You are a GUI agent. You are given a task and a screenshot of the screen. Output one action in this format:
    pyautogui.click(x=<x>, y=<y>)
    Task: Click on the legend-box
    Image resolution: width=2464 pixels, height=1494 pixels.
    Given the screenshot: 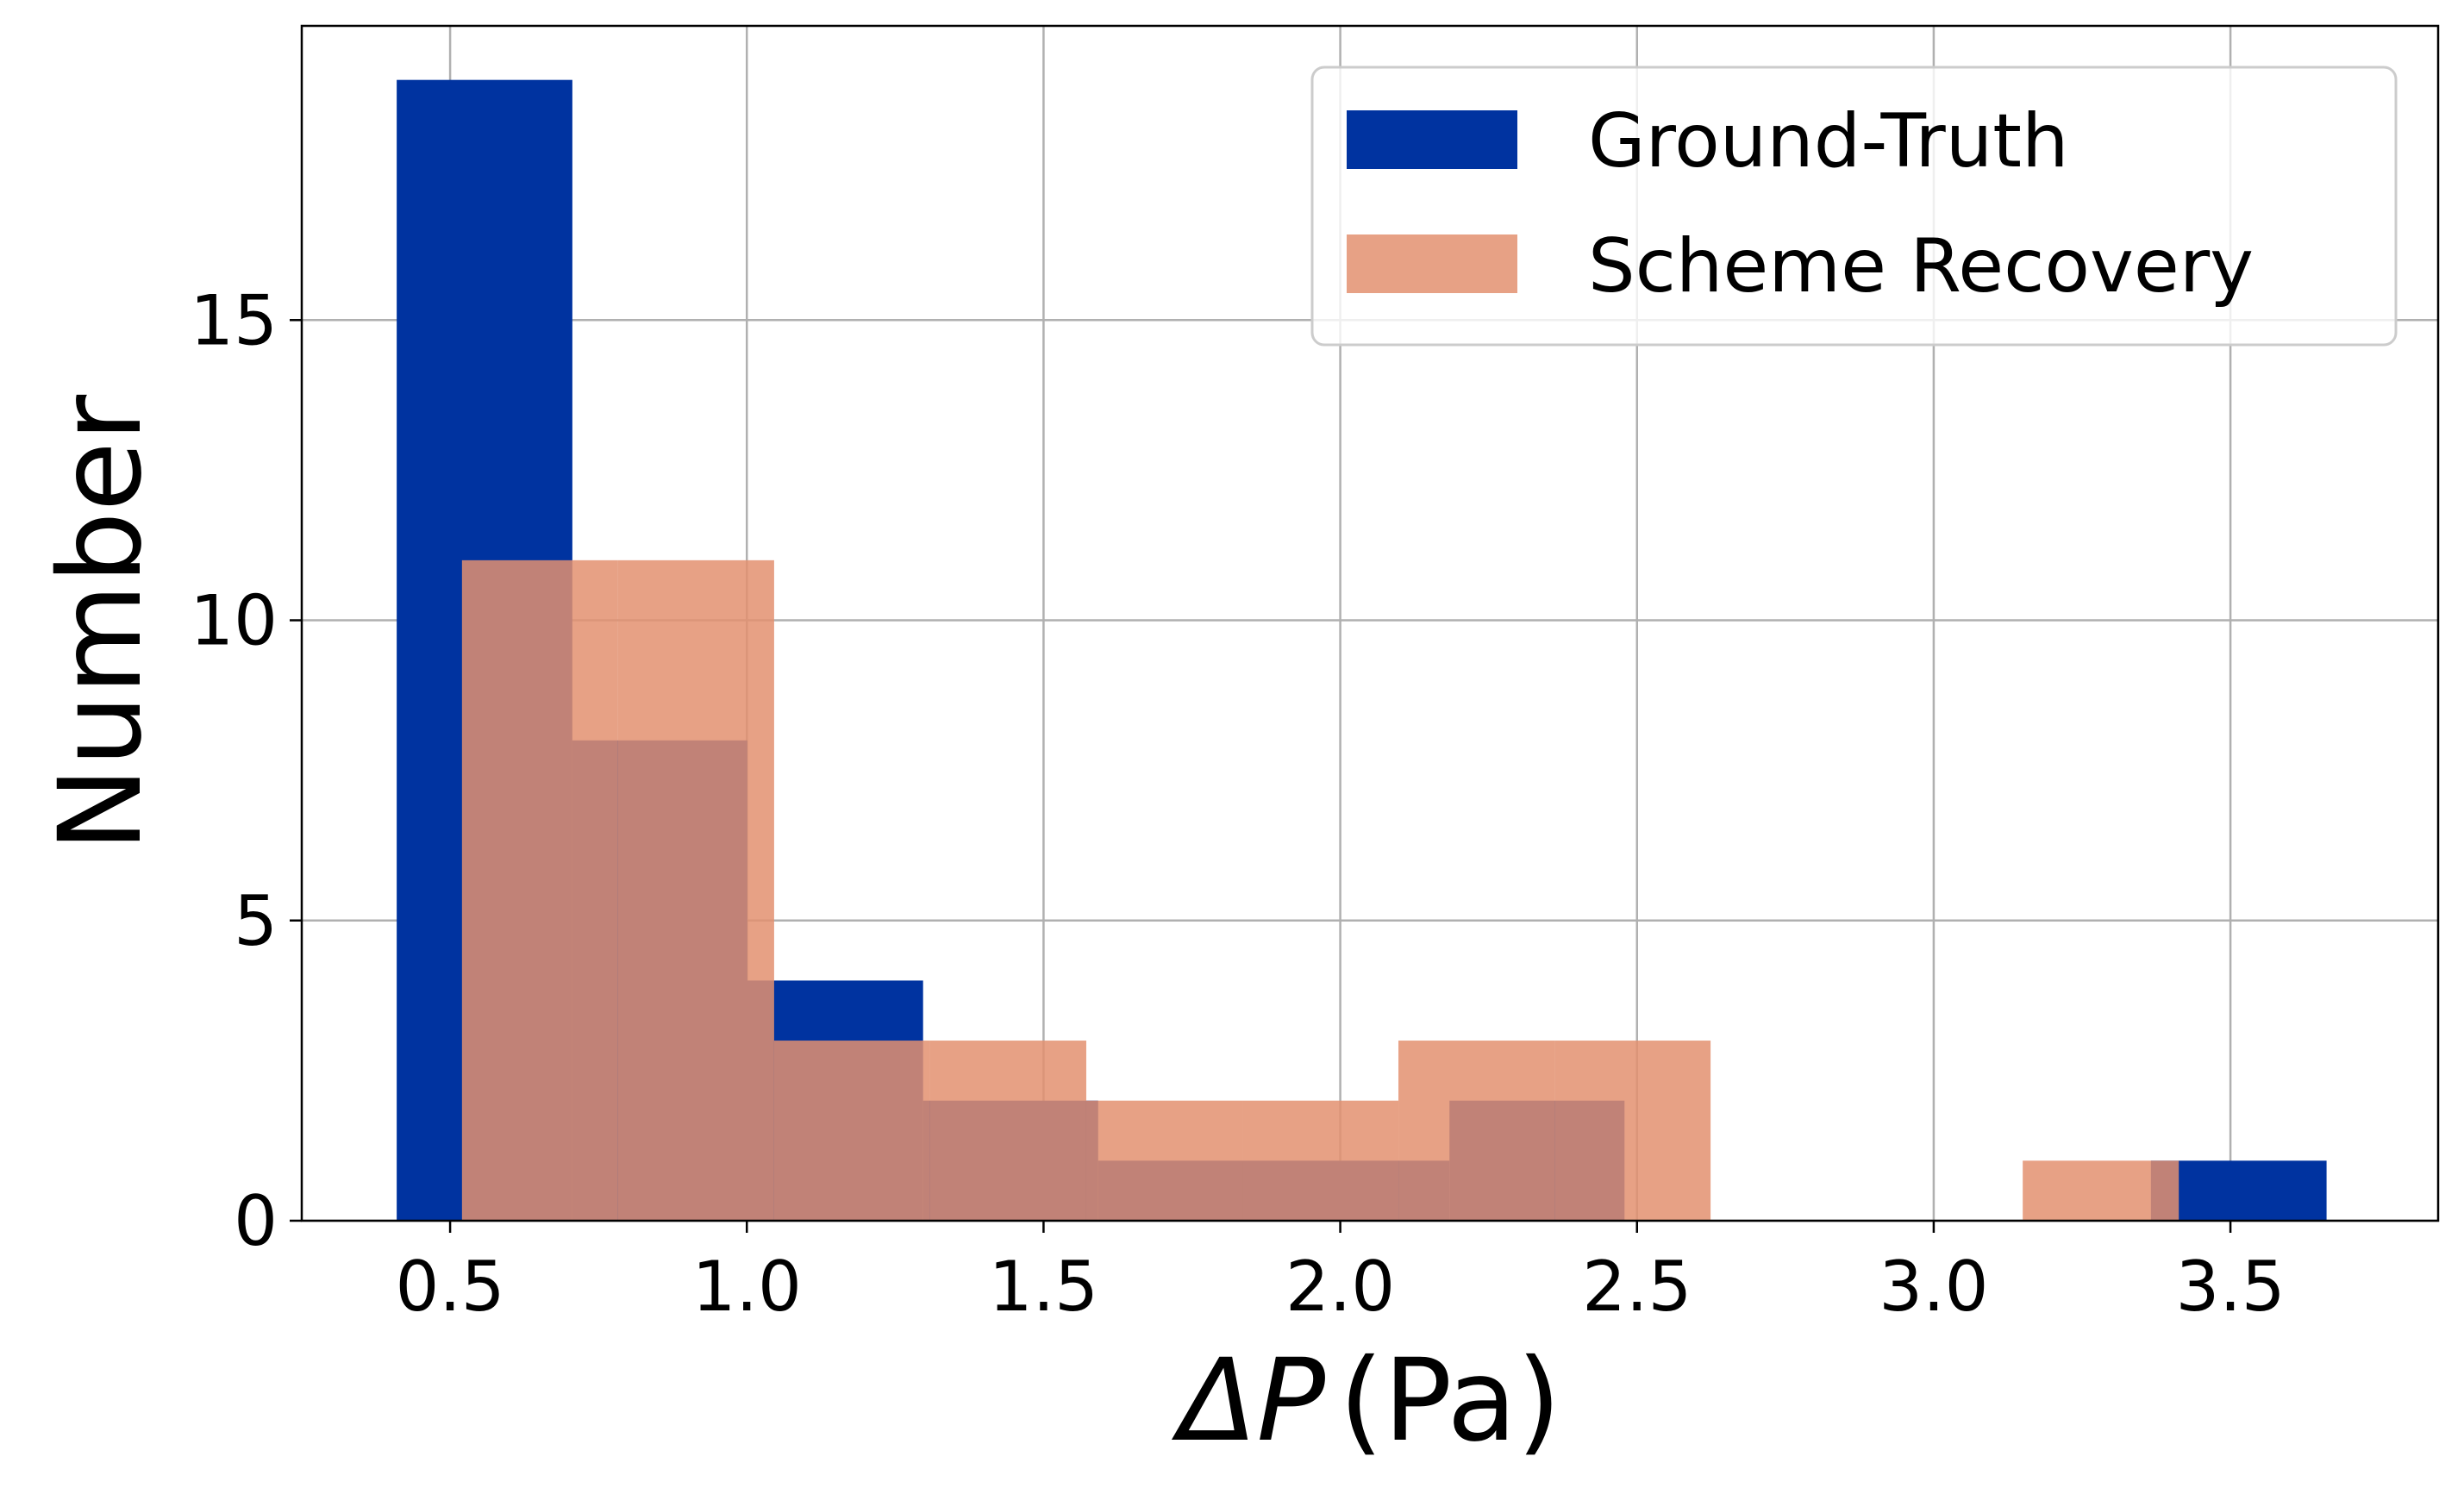 What is the action you would take?
    pyautogui.click(x=1854, y=206)
    